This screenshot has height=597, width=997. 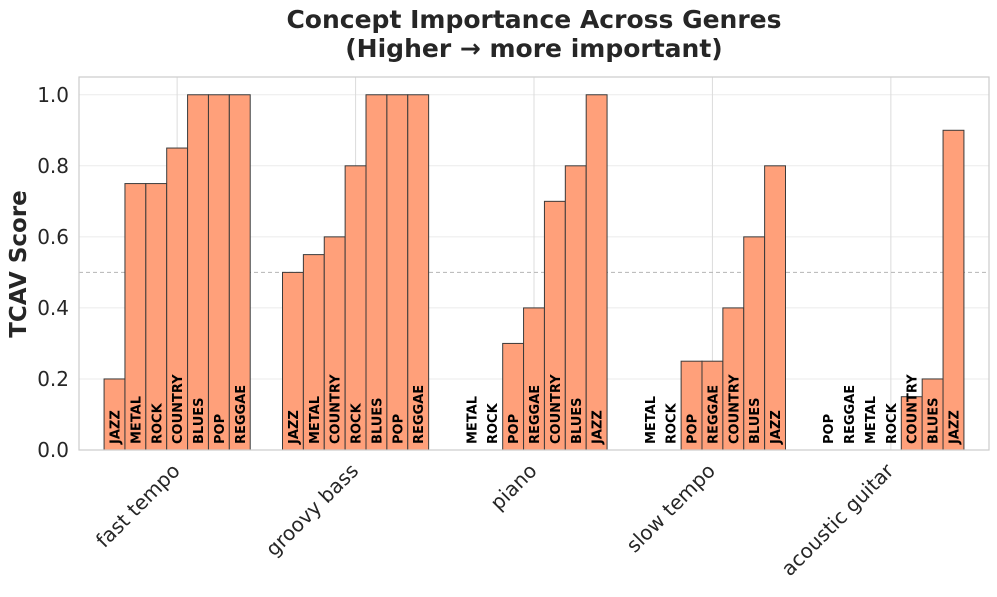 I want to click on y-tick-label: 1.0, so click(x=53, y=95).